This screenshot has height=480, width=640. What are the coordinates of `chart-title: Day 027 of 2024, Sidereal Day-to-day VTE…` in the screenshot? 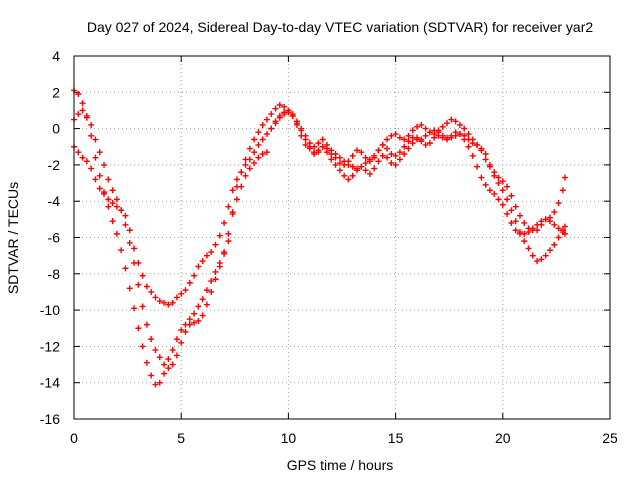 It's located at (340, 27).